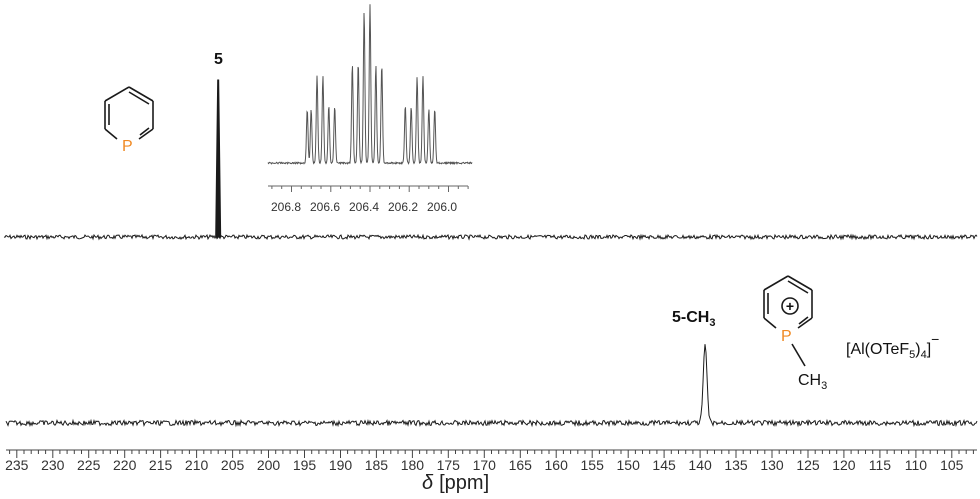 This screenshot has height=499, width=980. What do you see at coordinates (17, 465) in the screenshot?
I see `x-axis-tick-label: 235` at bounding box center [17, 465].